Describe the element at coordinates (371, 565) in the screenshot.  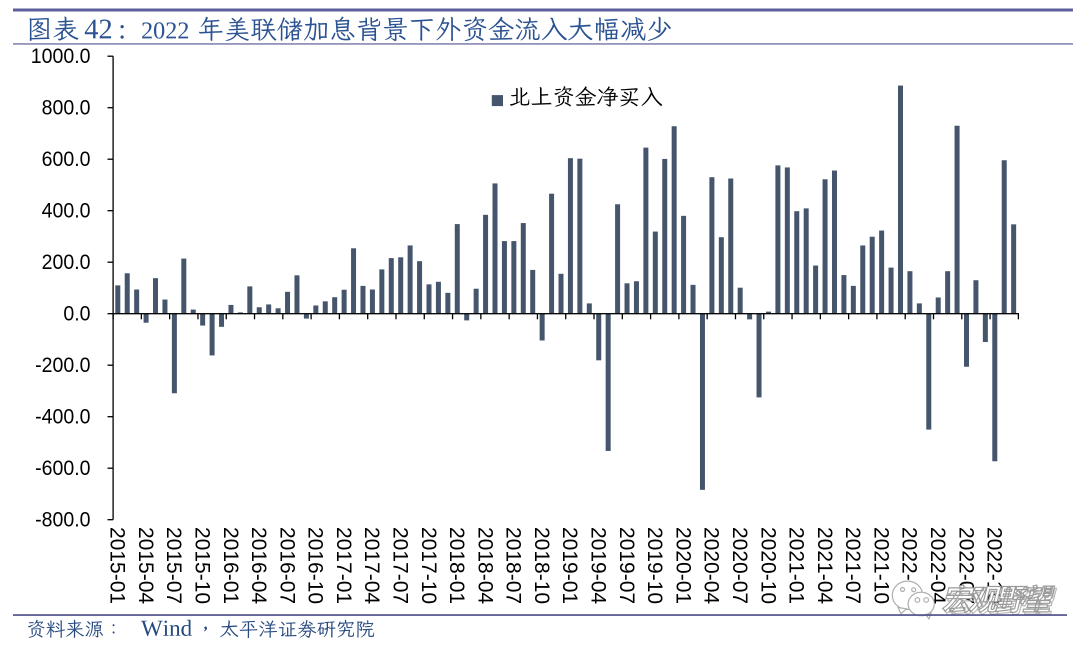
I see `svg-text: 2017-04` at that location.